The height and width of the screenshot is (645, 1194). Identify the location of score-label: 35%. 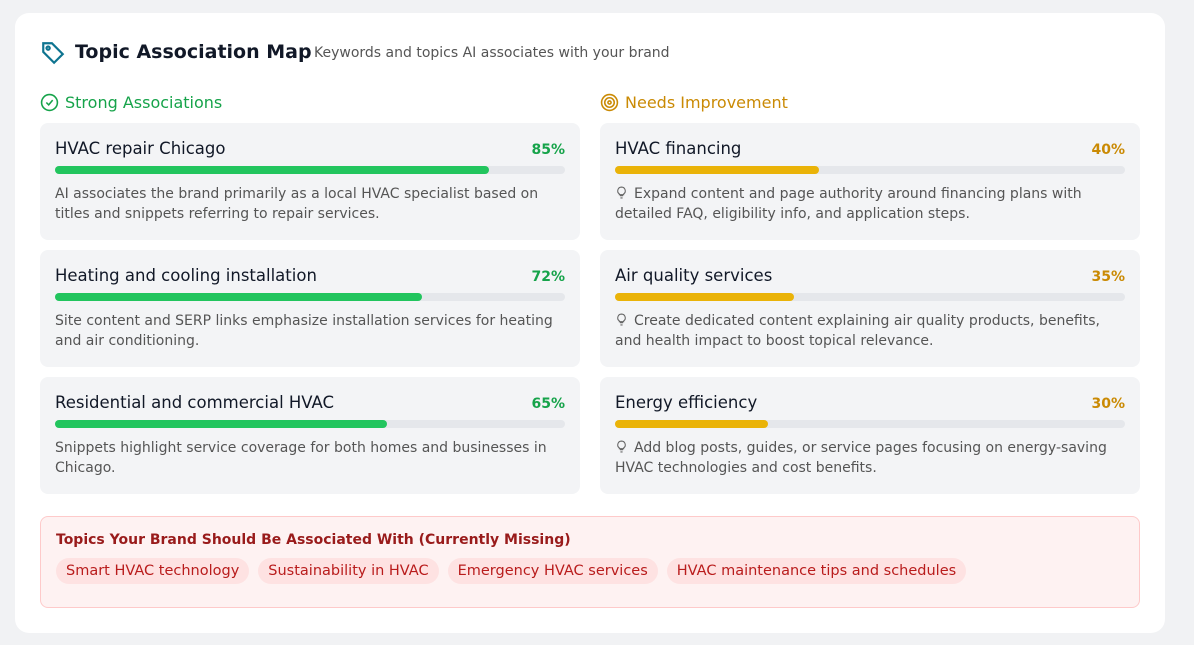
(1108, 277).